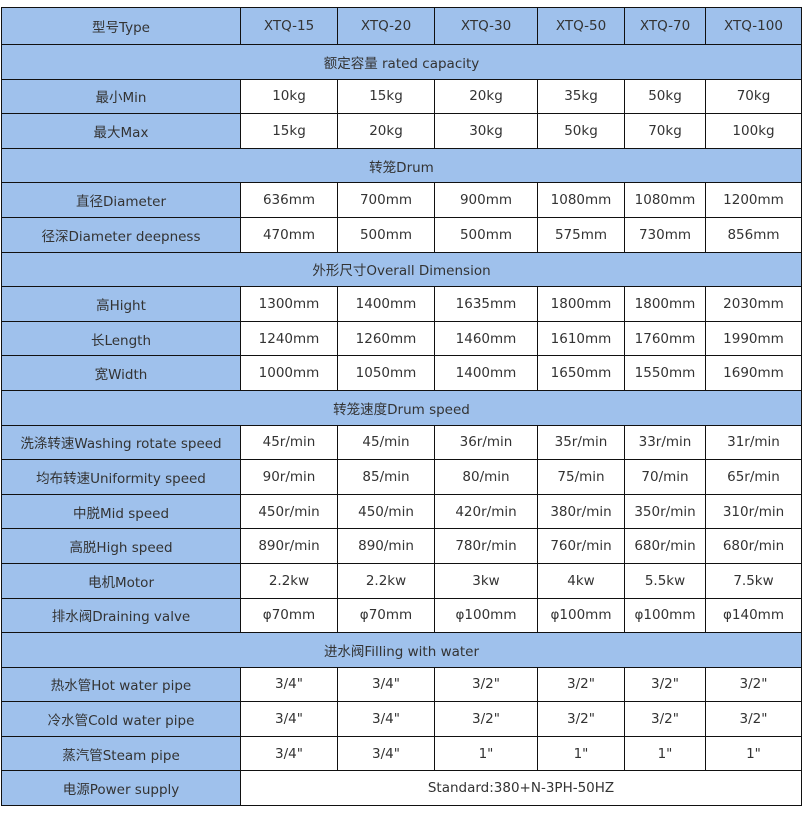 This screenshot has width=804, height=822. Describe the element at coordinates (665, 477) in the screenshot. I see `spec-value: 70/min` at that location.